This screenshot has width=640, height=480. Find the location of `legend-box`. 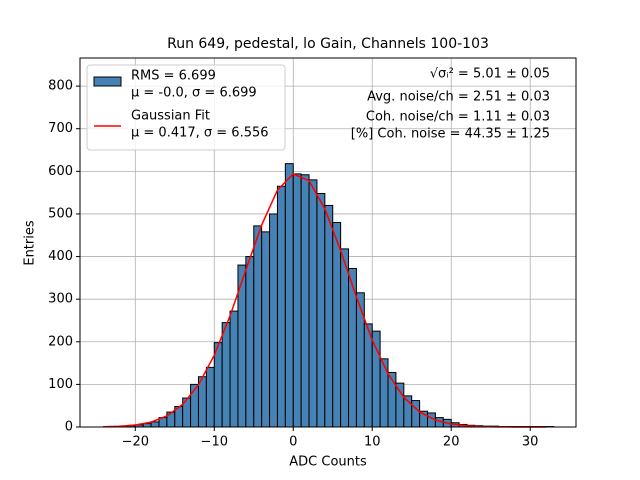

legend-box is located at coordinates (186, 107).